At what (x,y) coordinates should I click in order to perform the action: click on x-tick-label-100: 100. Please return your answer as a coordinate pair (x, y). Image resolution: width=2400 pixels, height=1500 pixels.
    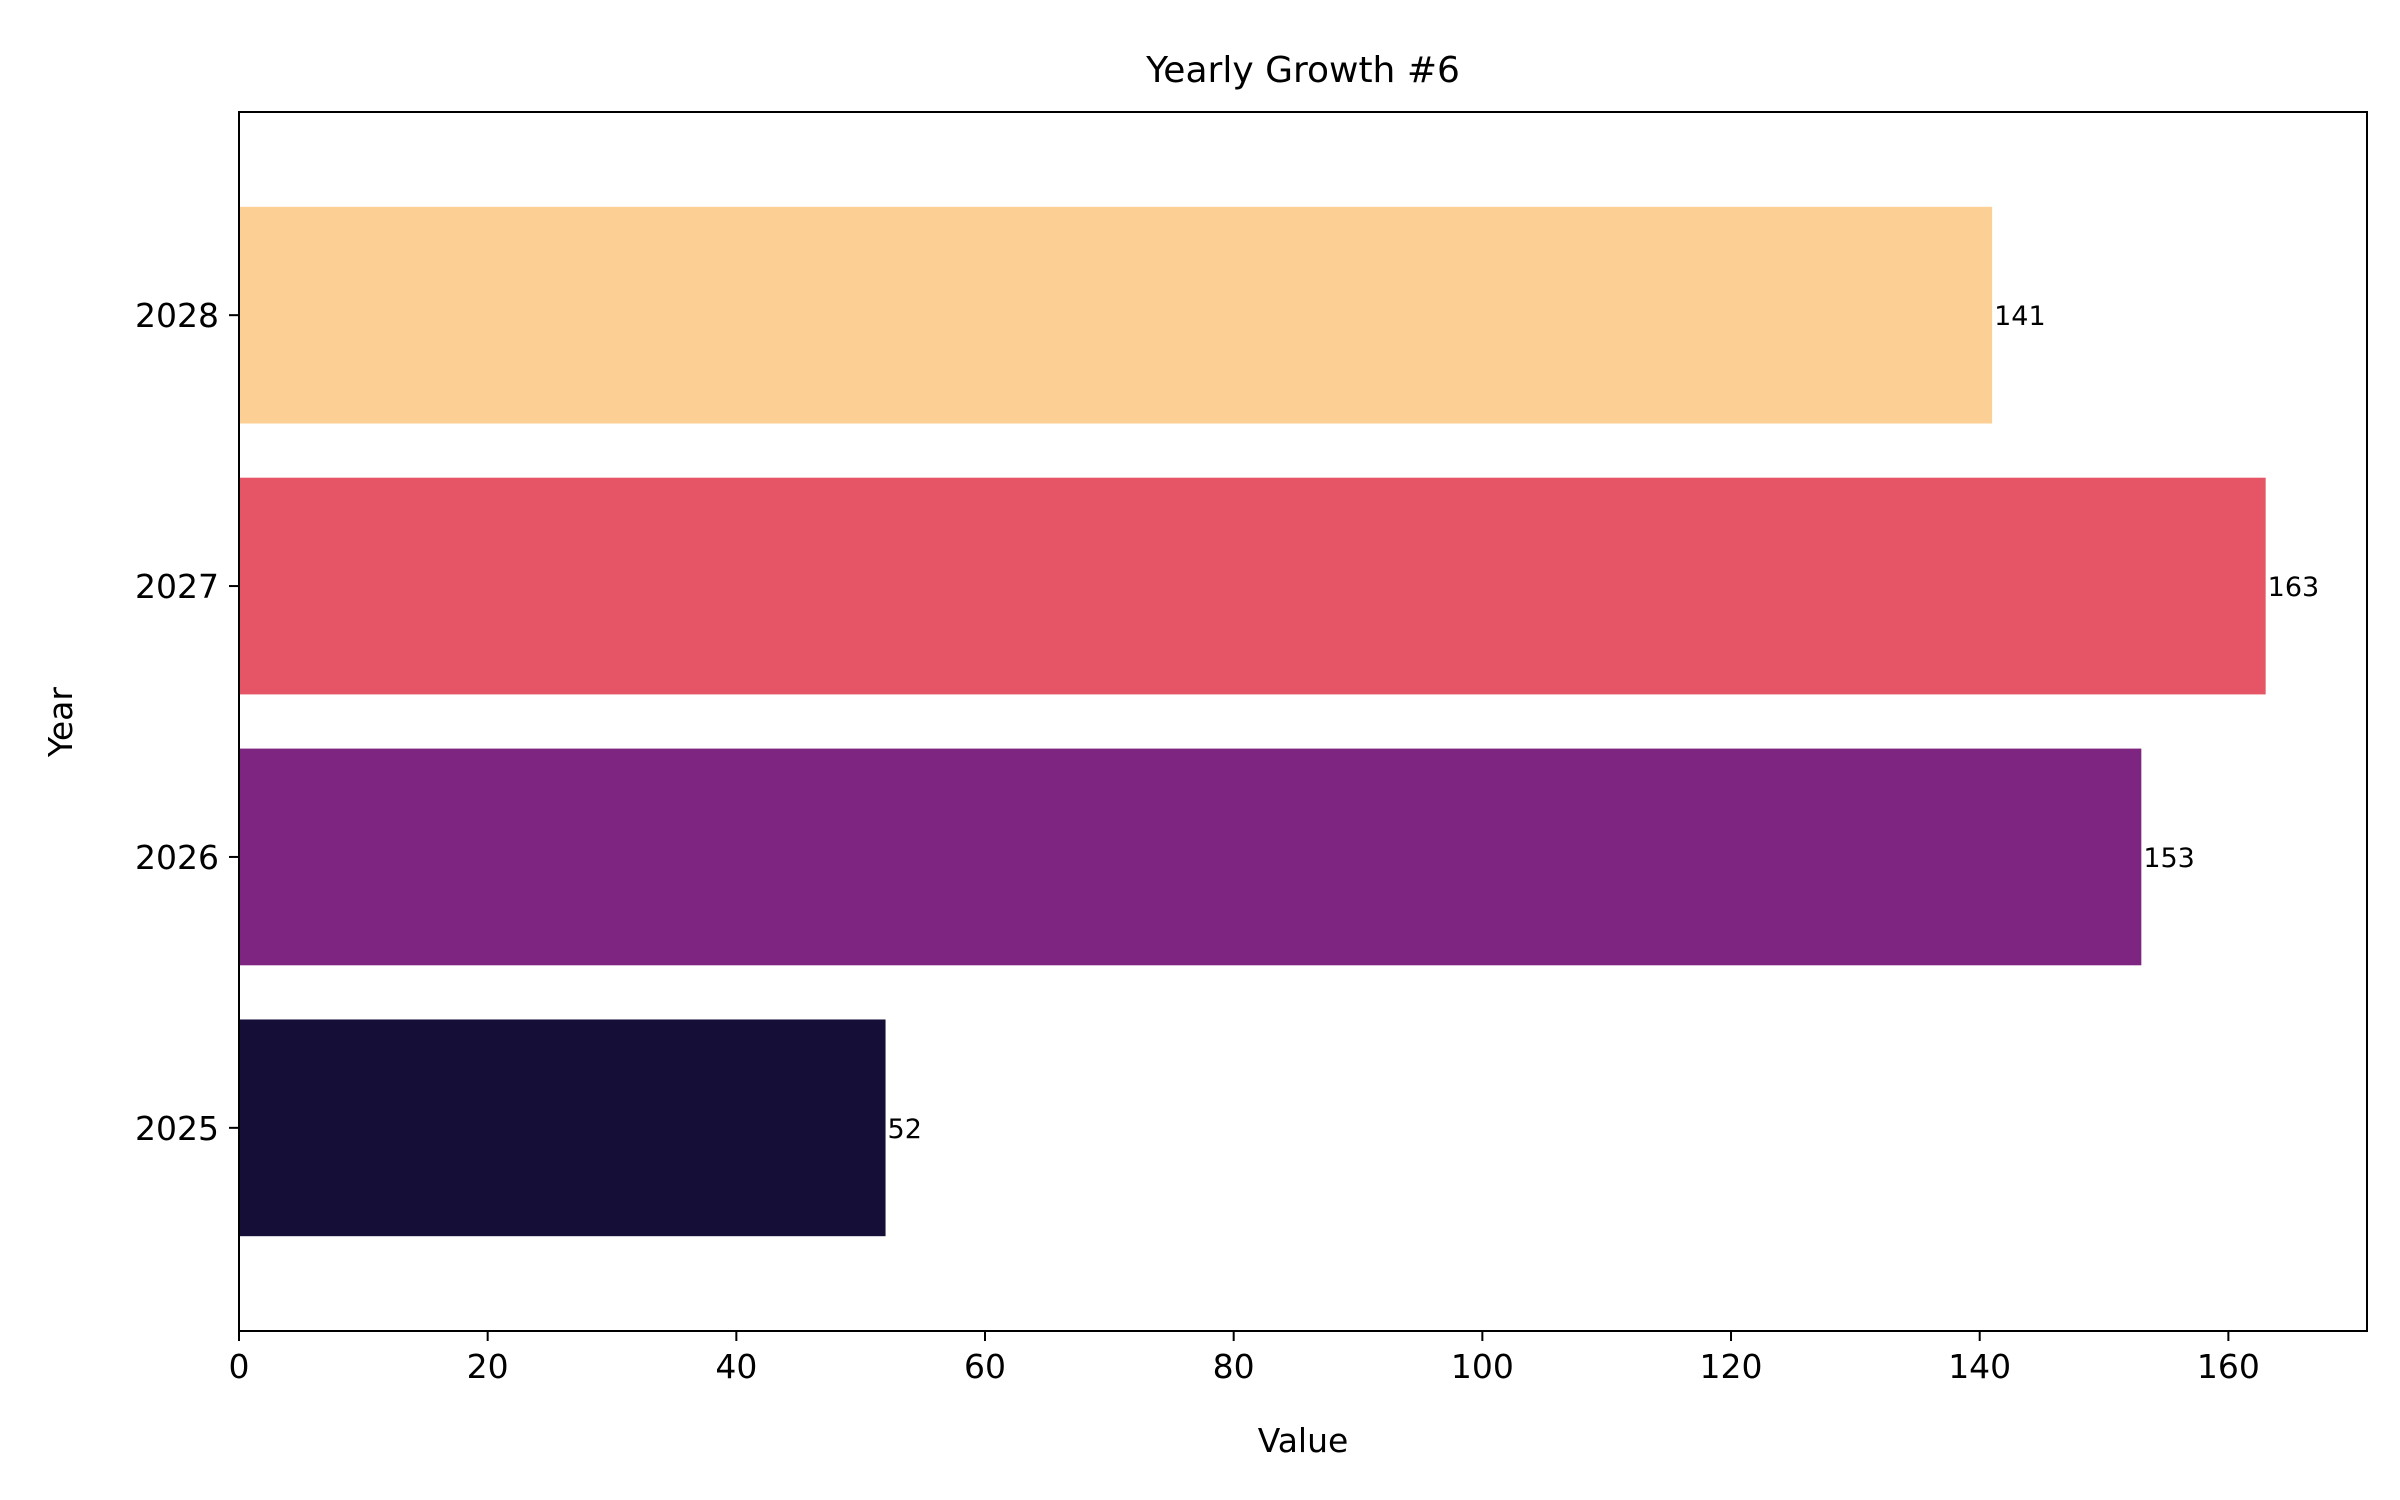
    Looking at the image, I should click on (1482, 1366).